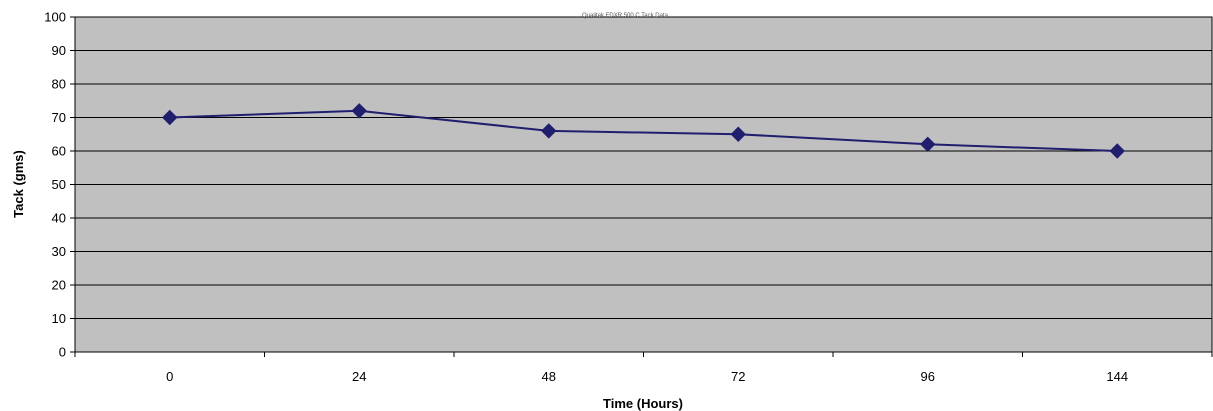 The image size is (1213, 411). What do you see at coordinates (549, 376) in the screenshot?
I see `x-tick-label: 48` at bounding box center [549, 376].